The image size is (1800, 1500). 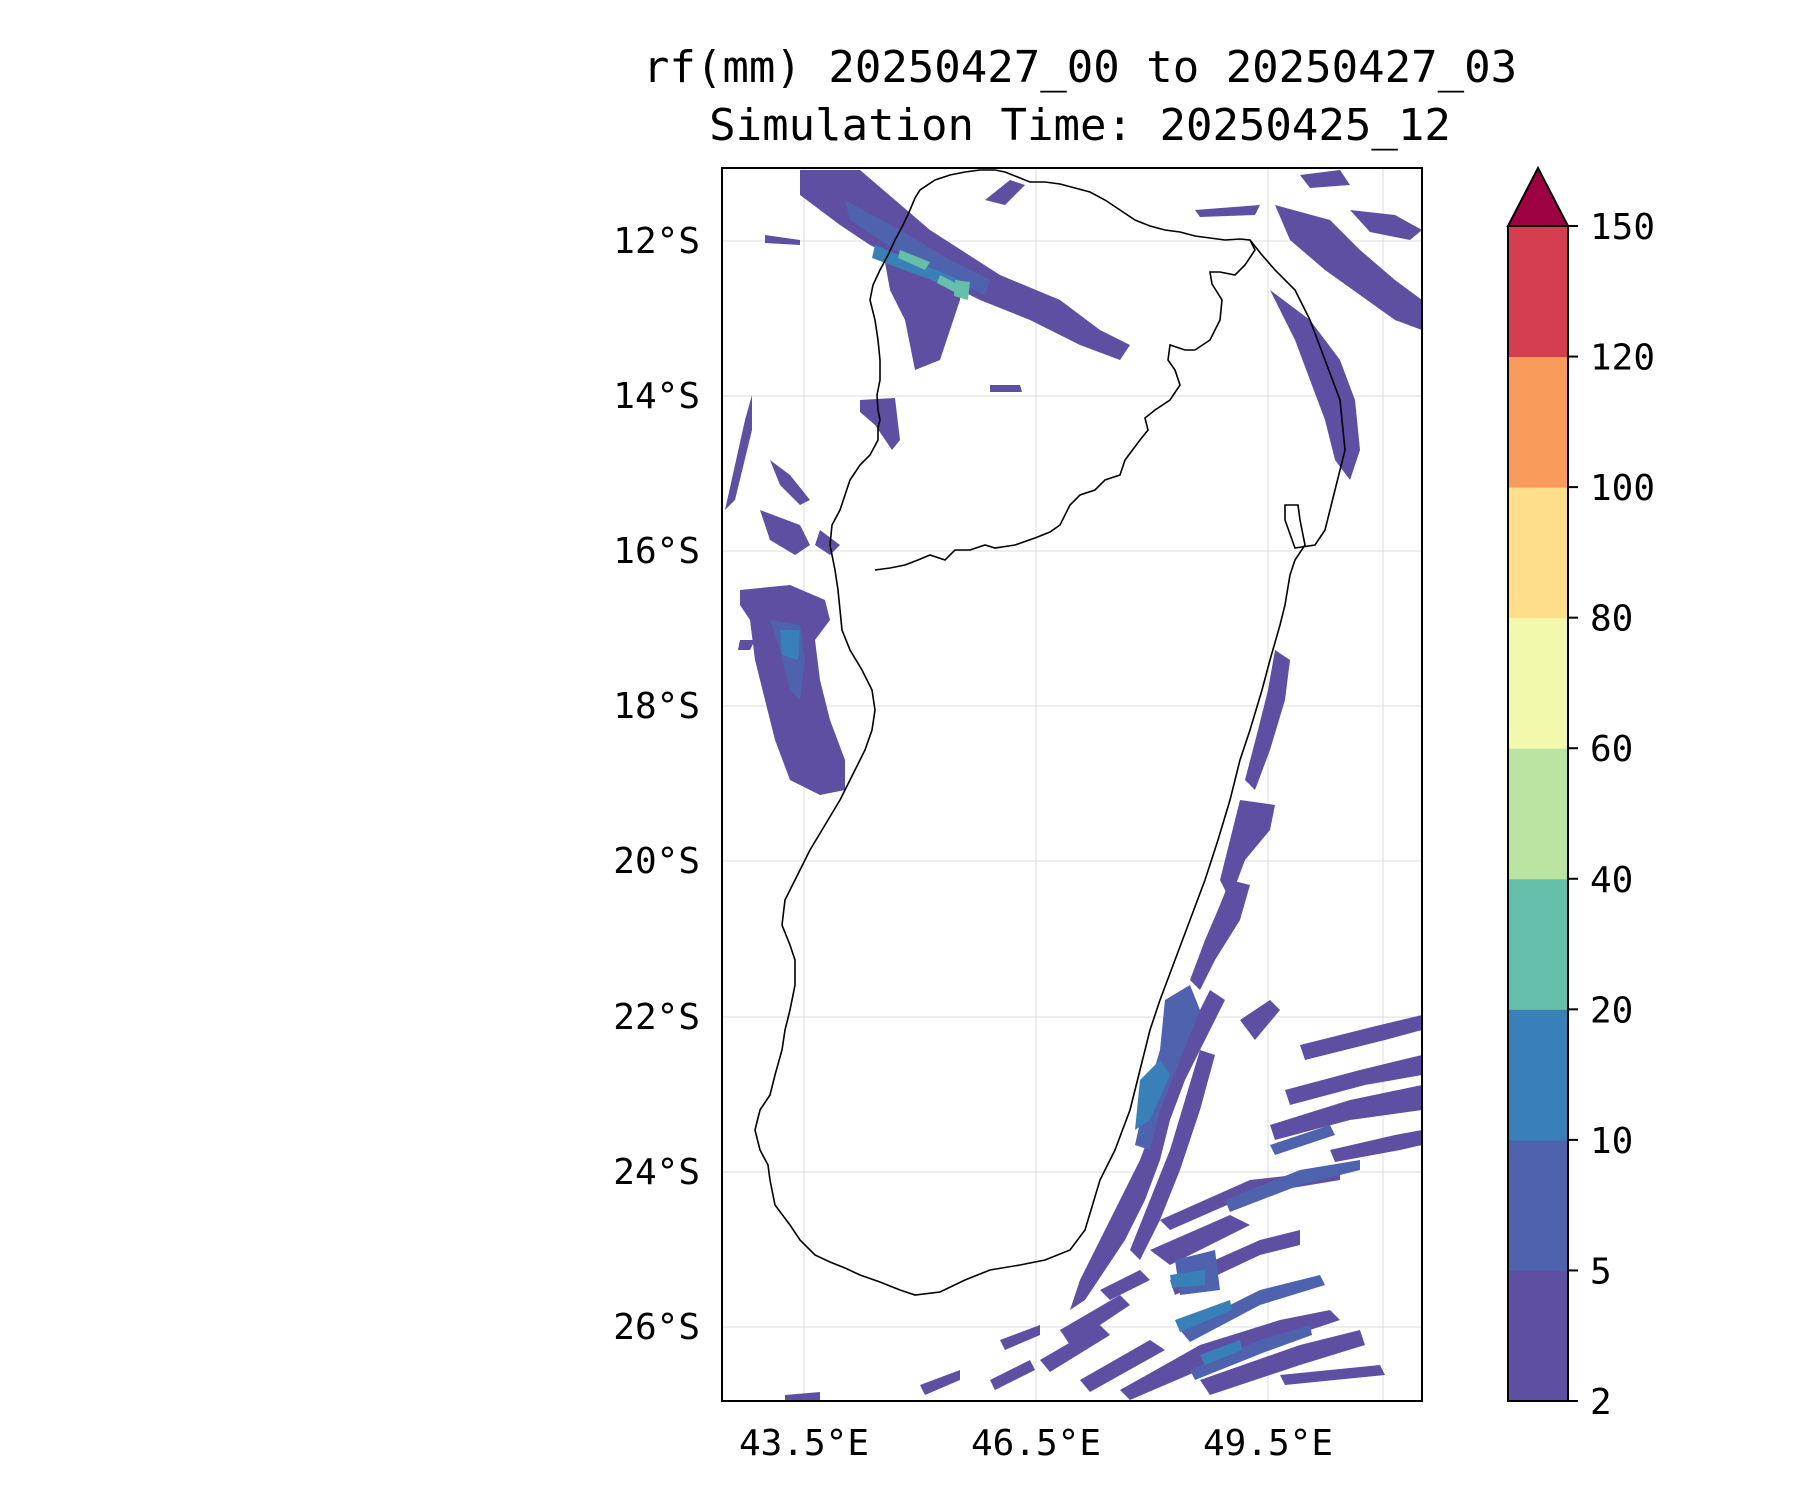 What do you see at coordinates (656, 551) in the screenshot?
I see `lat-tick-label: 16°S` at bounding box center [656, 551].